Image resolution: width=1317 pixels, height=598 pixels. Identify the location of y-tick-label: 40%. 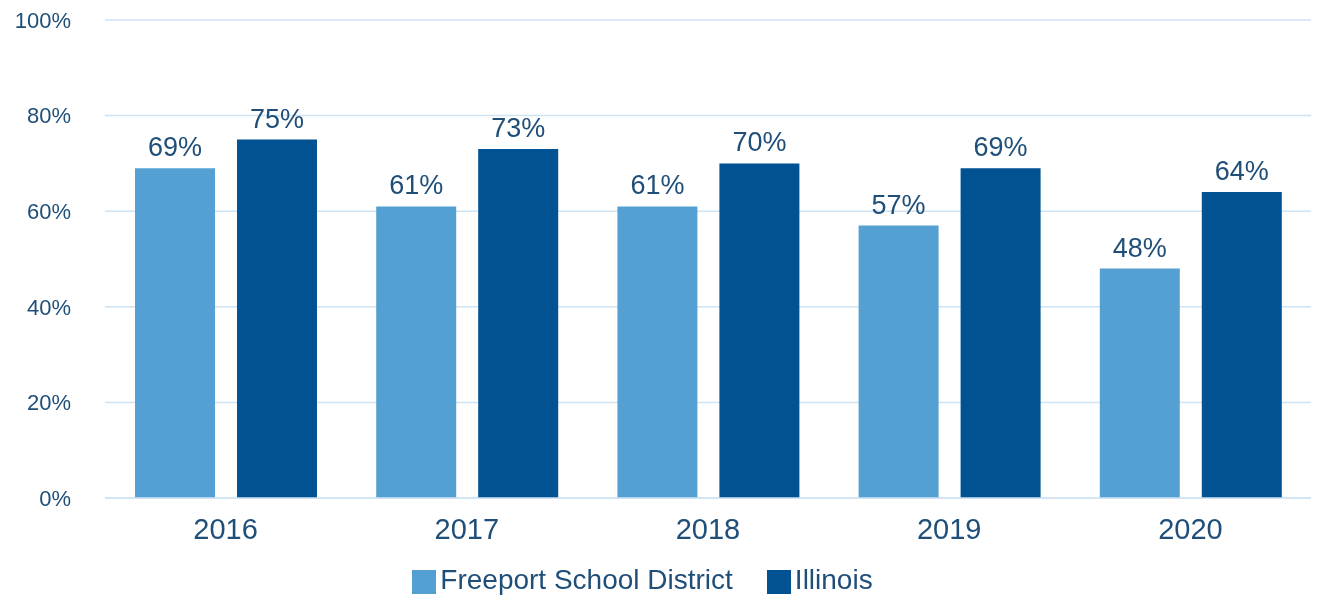
(48, 307).